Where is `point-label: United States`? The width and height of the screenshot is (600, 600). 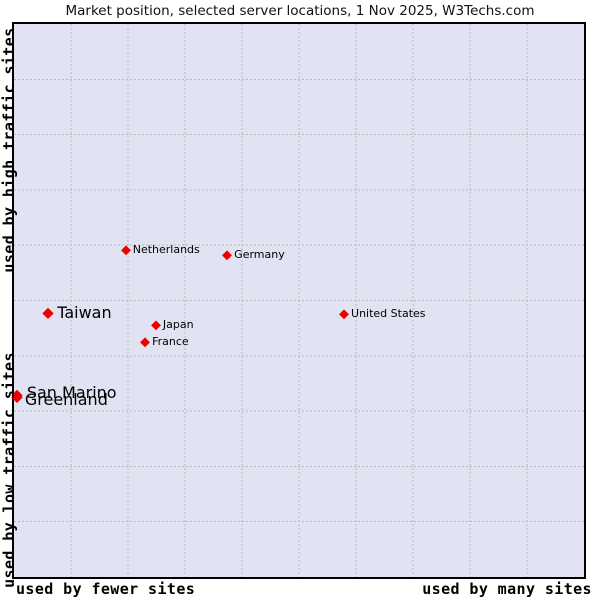
point-label: United States is located at coordinates (388, 313).